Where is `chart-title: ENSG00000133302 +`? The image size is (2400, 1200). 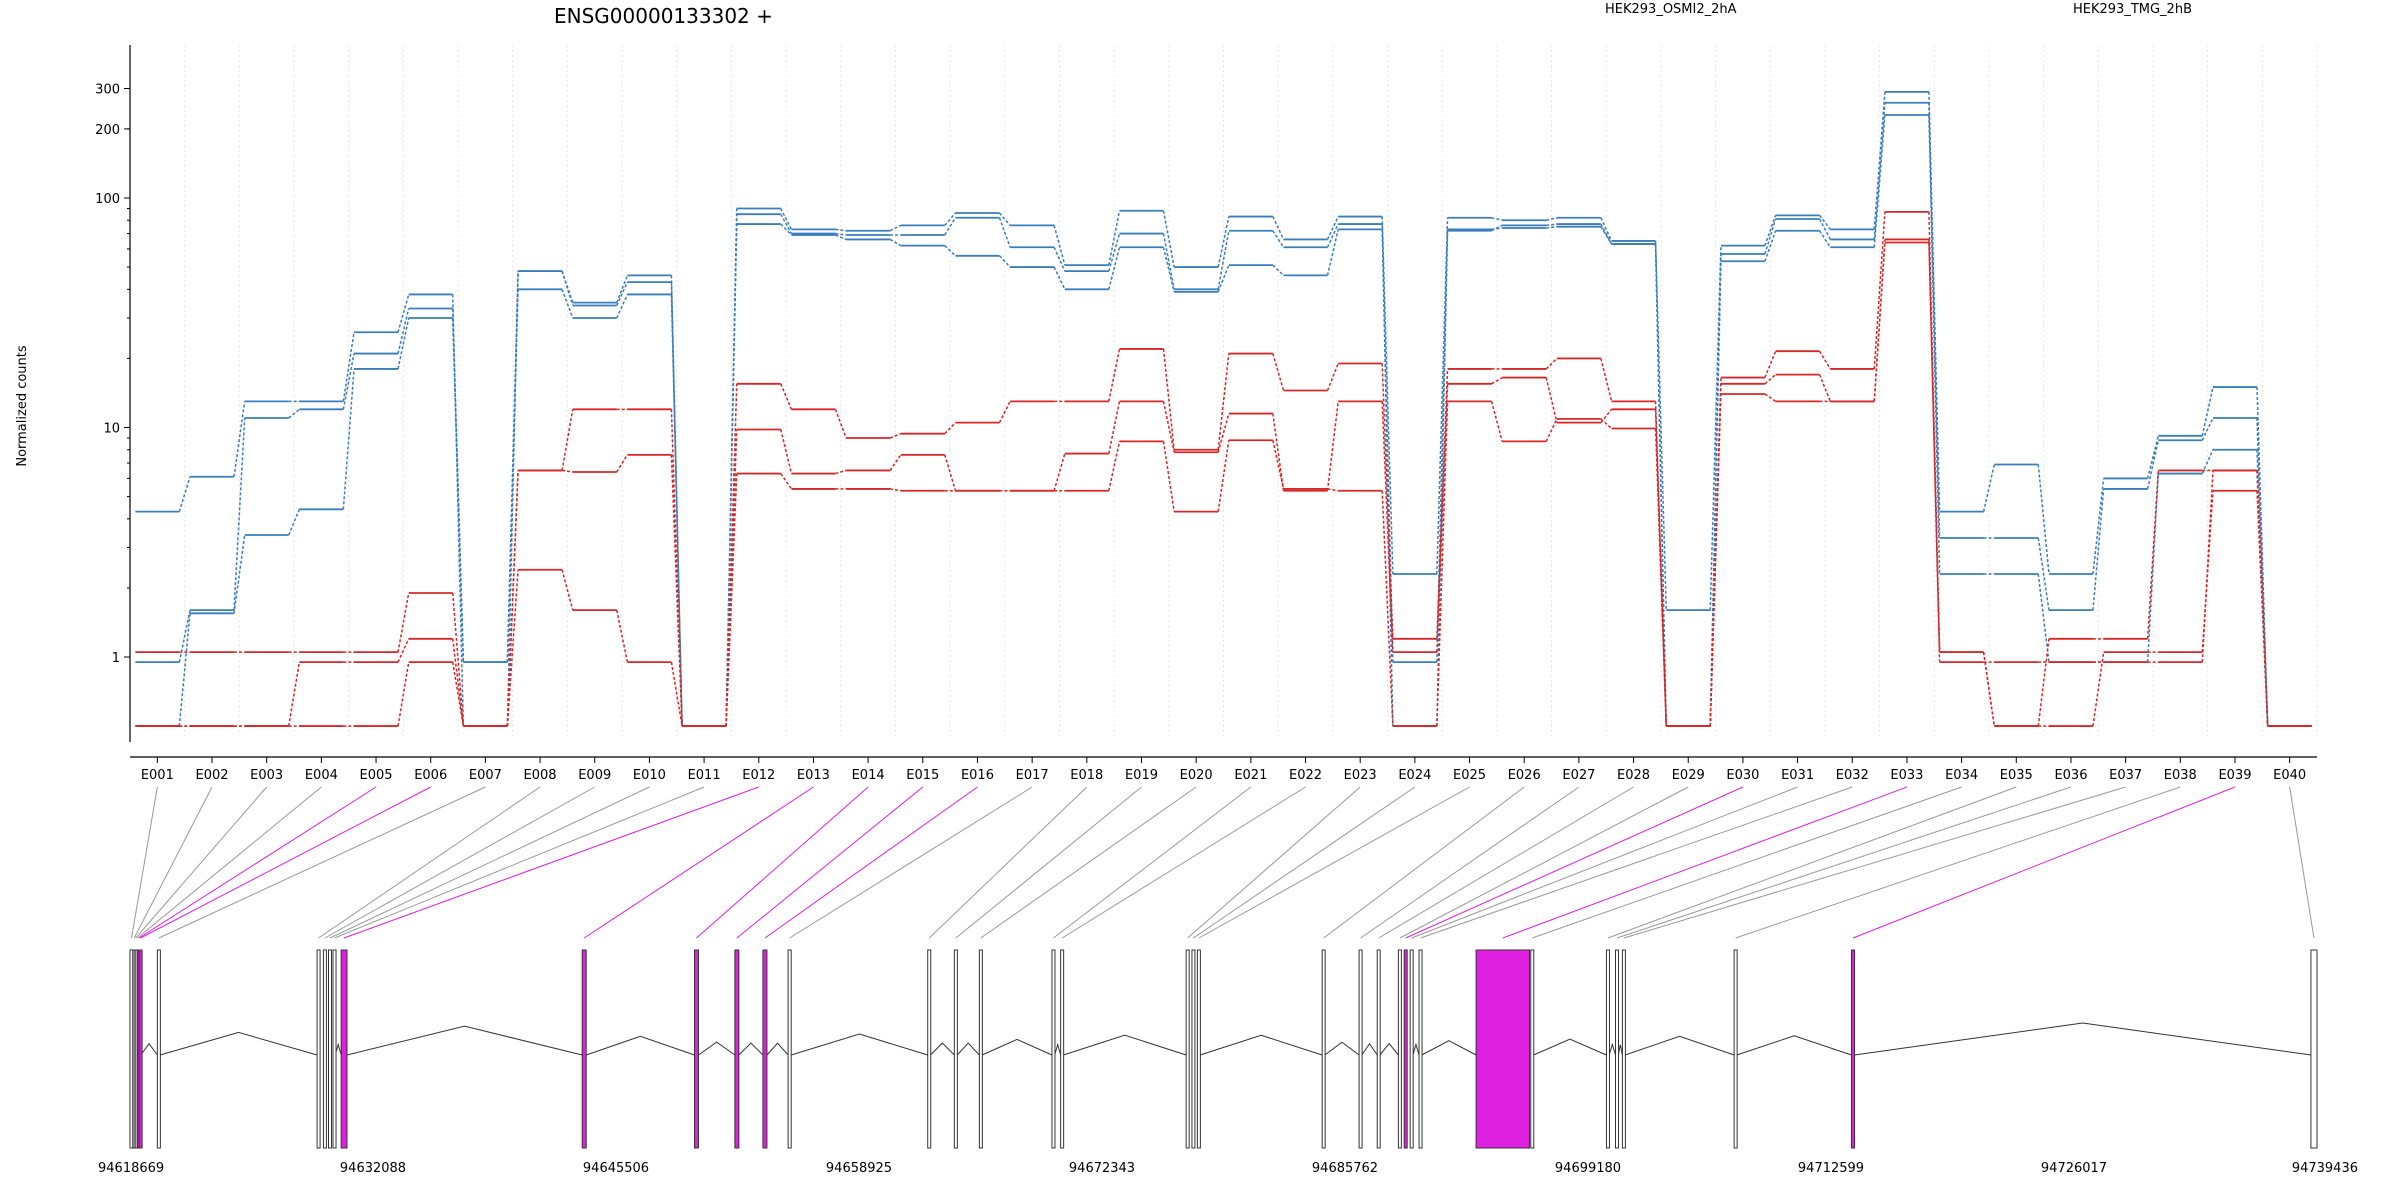 chart-title: ENSG00000133302 + is located at coordinates (663, 16).